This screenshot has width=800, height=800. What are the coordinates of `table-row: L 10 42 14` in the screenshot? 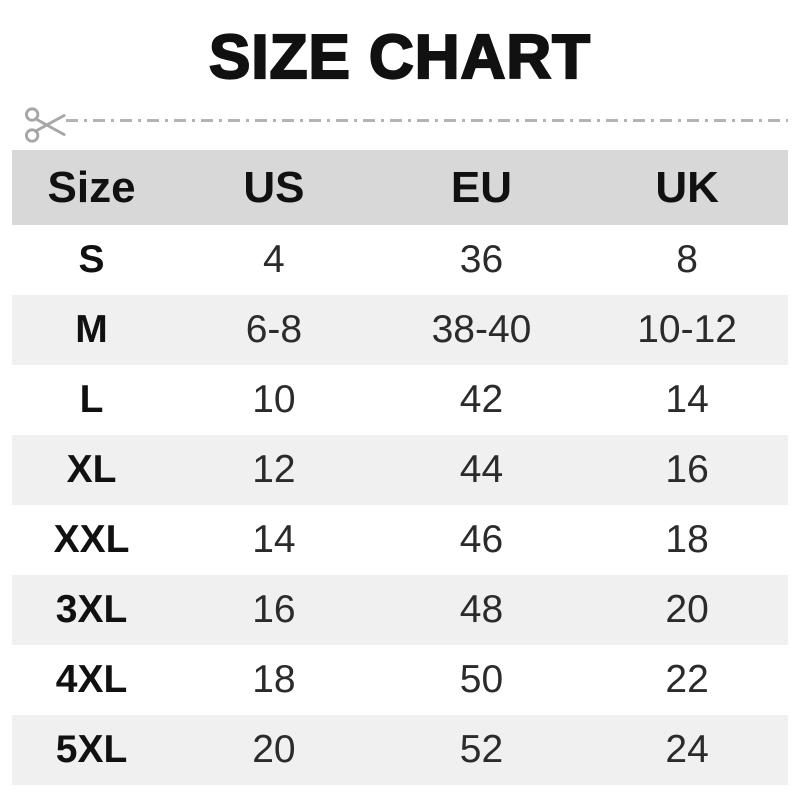 It's located at (400, 400).